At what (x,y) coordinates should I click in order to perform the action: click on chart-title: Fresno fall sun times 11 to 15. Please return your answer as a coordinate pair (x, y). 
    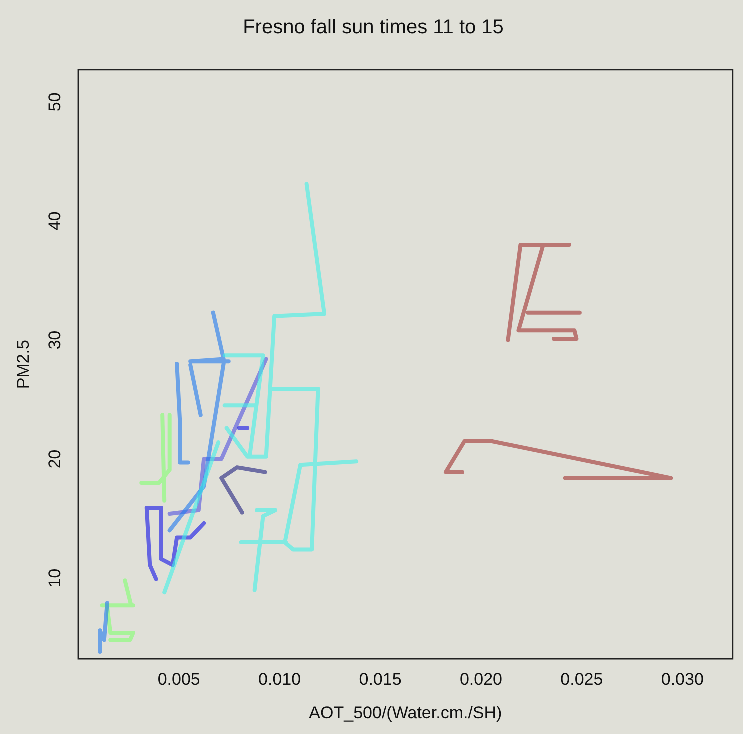
    Looking at the image, I should click on (373, 27).